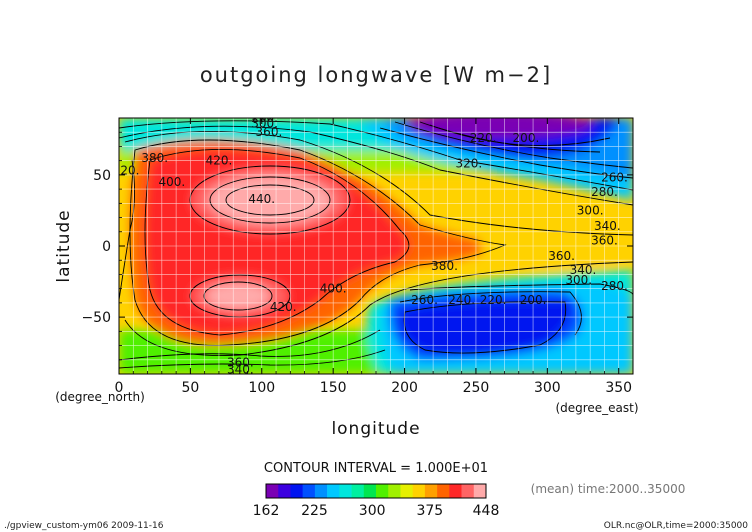  I want to click on x-tick-label: 50, so click(190, 388).